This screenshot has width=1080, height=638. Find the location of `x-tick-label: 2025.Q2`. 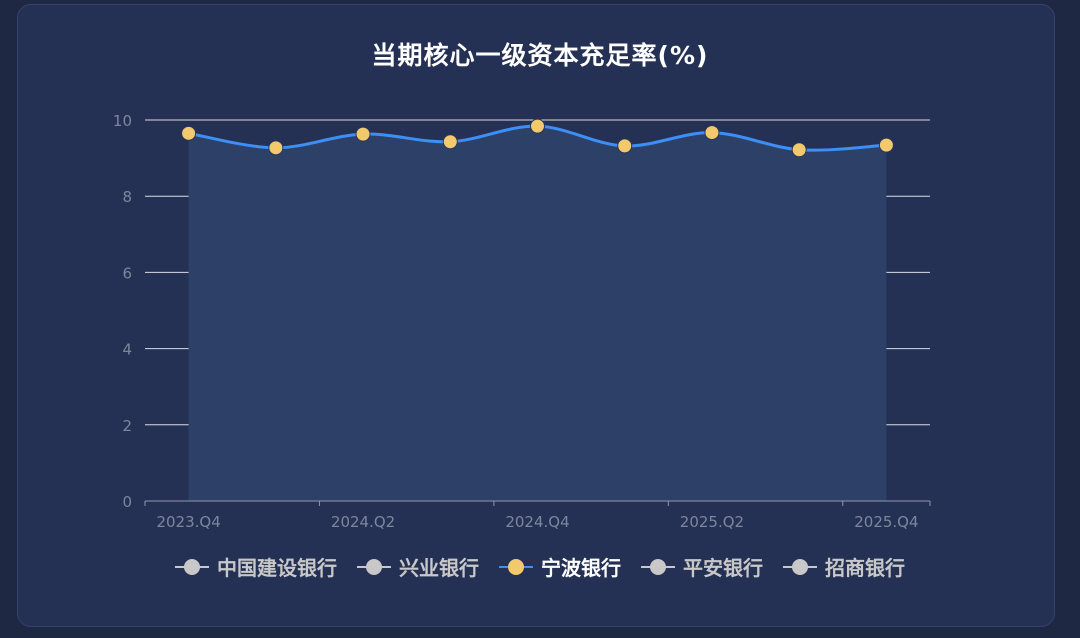

x-tick-label: 2025.Q2 is located at coordinates (712, 522).